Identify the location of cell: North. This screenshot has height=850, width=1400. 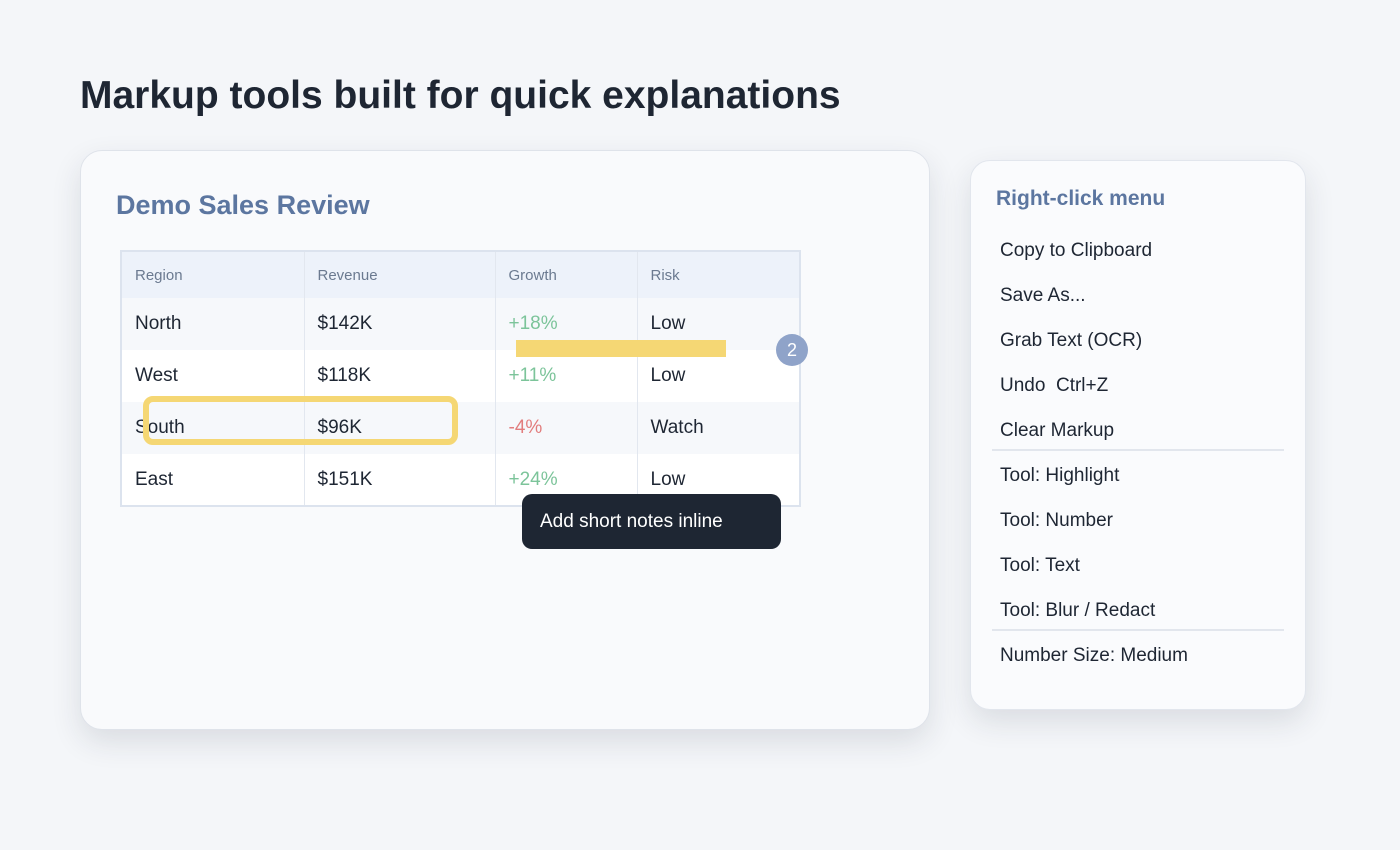
(212, 324).